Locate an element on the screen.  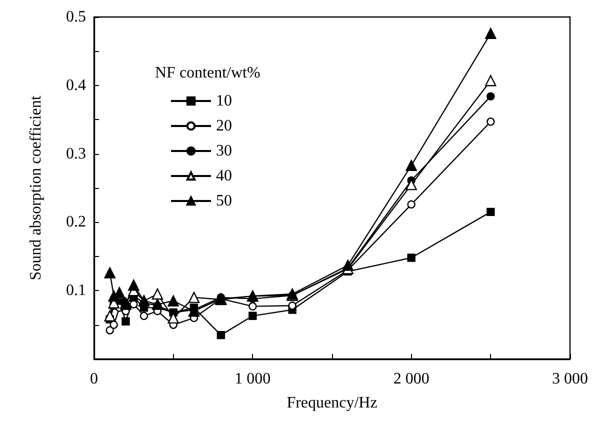
y-tick-label: 0.4 is located at coordinates (76, 85).